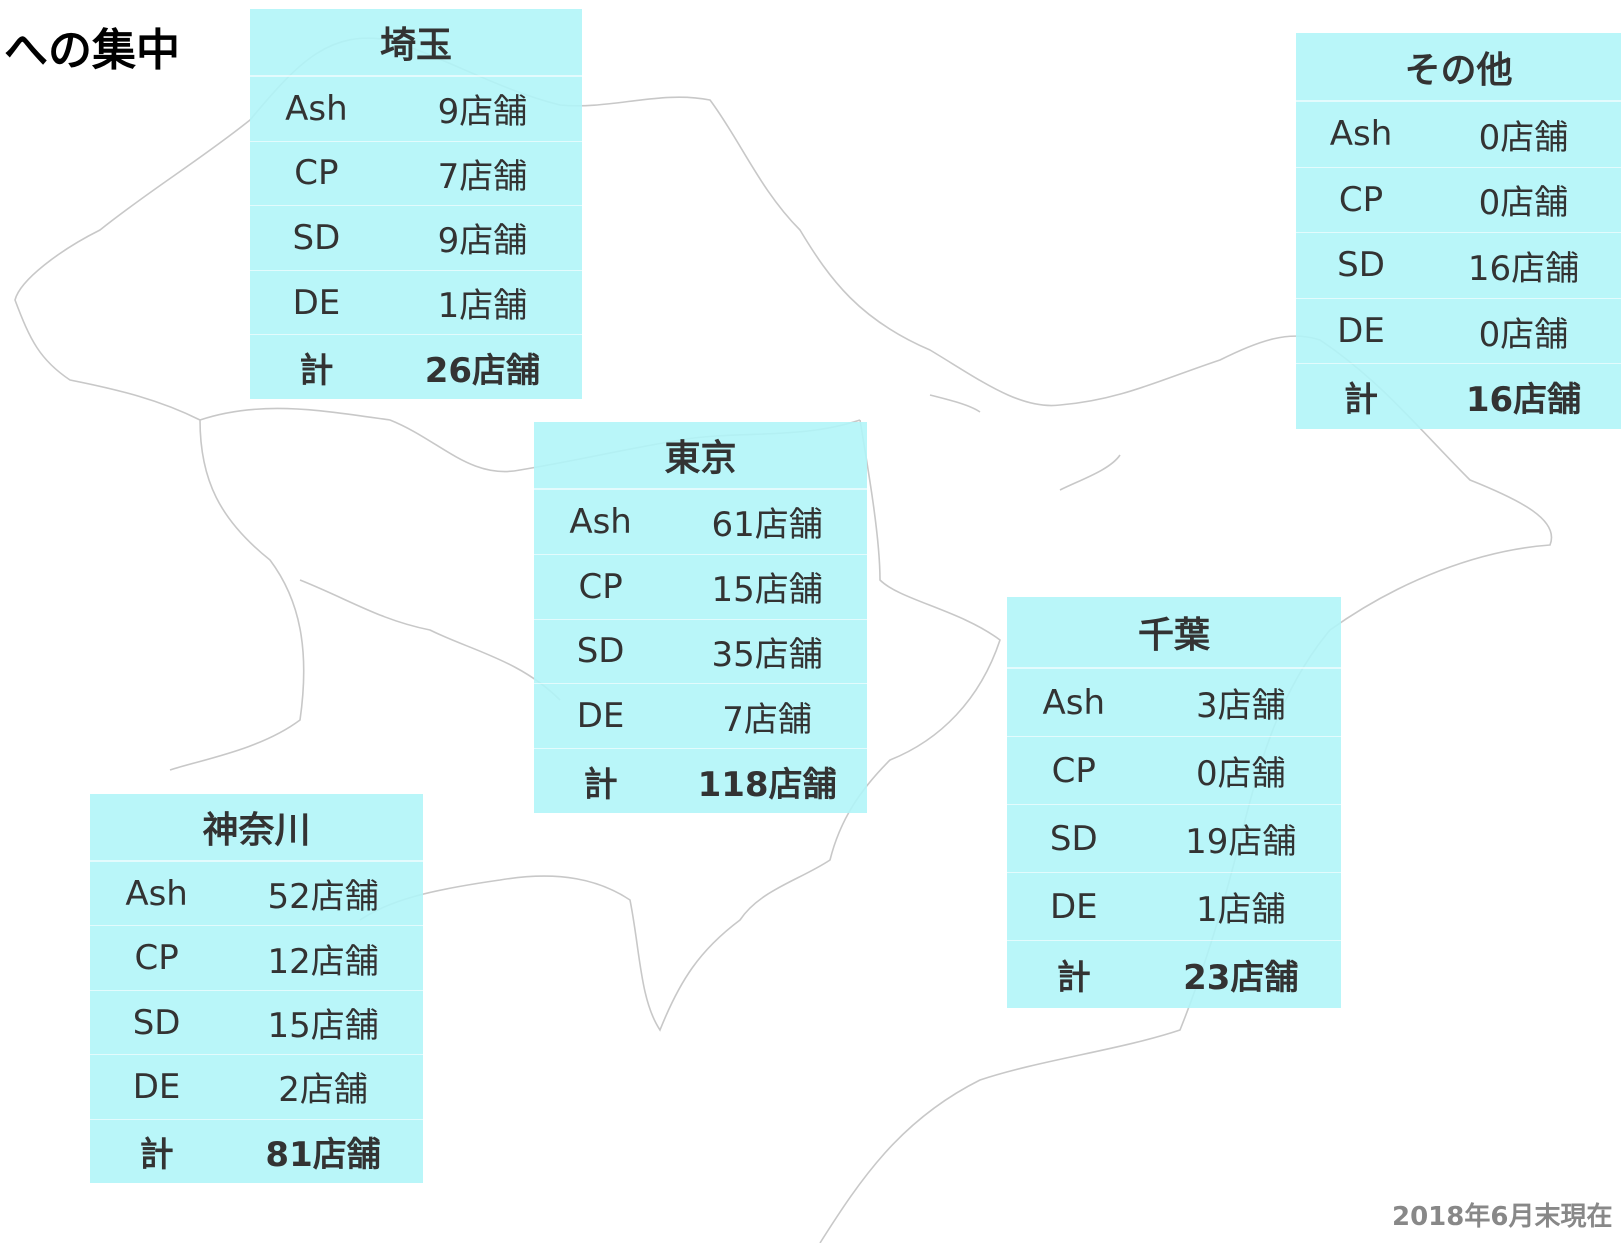 The width and height of the screenshot is (1621, 1243). I want to click on store-count: 19店舗, so click(1241, 842).